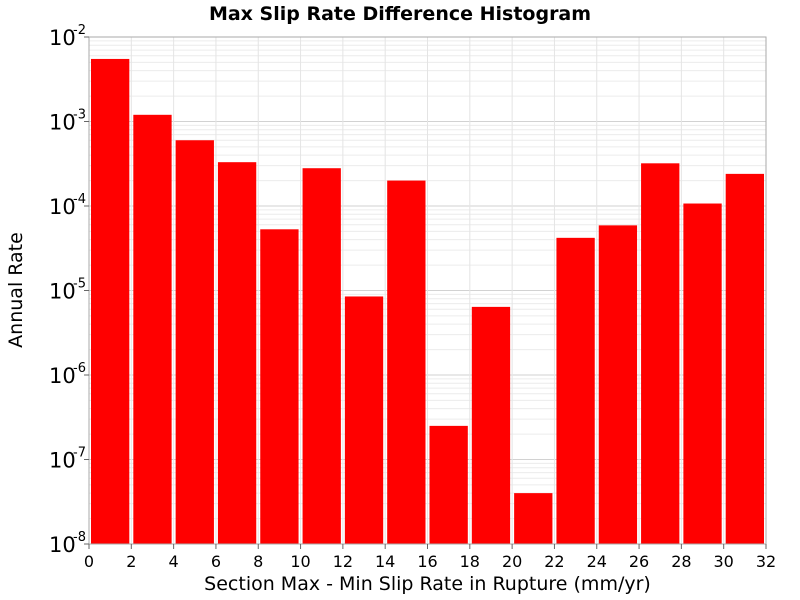 This screenshot has height=600, width=800. Describe the element at coordinates (597, 561) in the screenshot. I see `x-tick-label: 24` at that location.